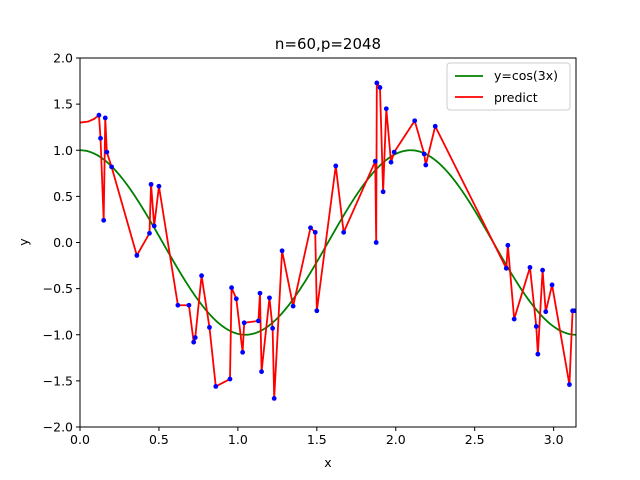 The width and height of the screenshot is (640, 480). Describe the element at coordinates (526, 75) in the screenshot. I see `legend-label-cos: y=cos(3x)` at that location.